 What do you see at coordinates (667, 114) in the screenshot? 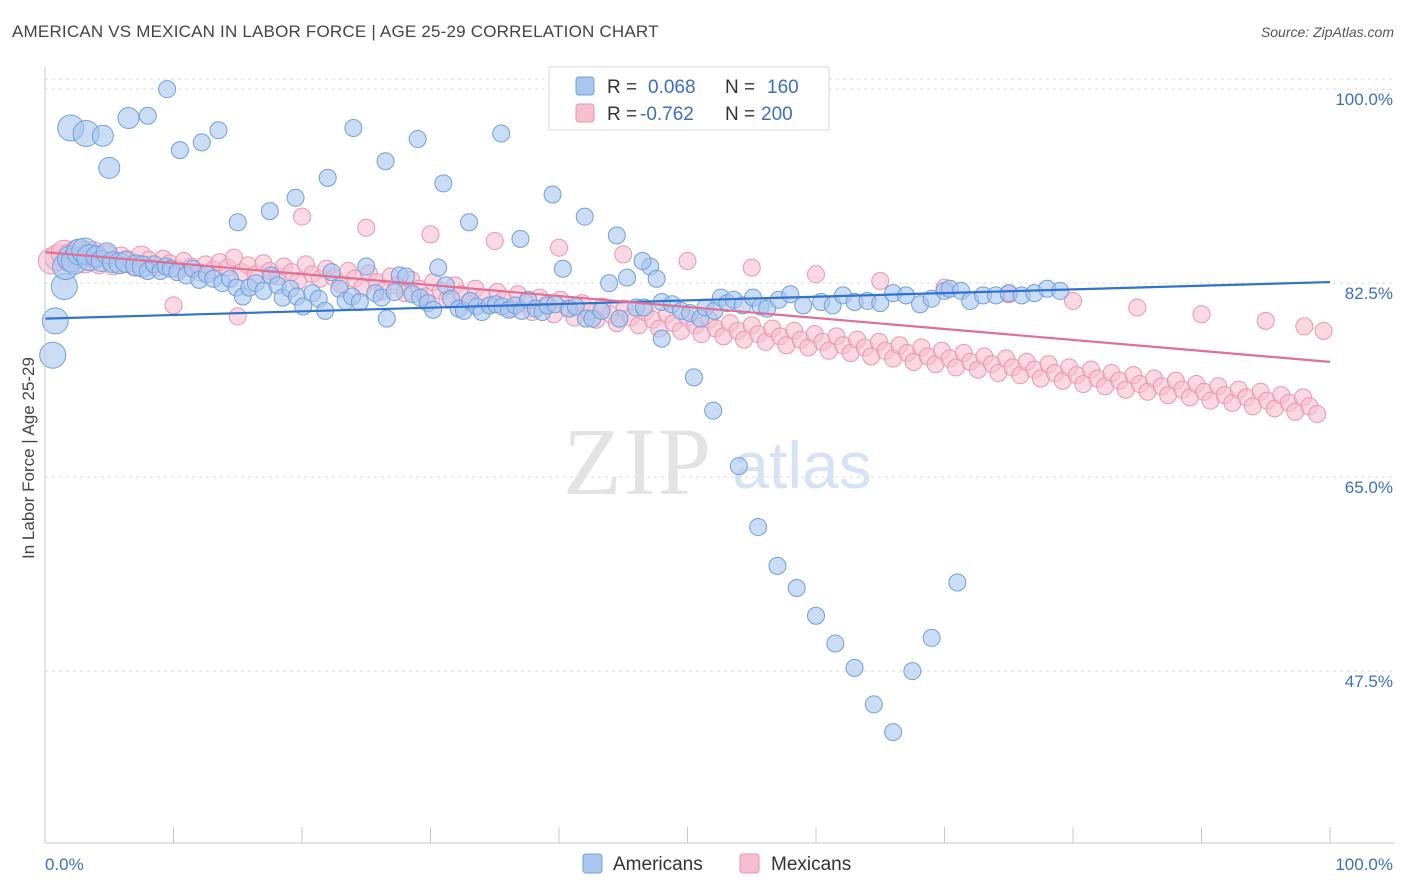
I see `legend-r-value-mexicans: -0.762` at bounding box center [667, 114].